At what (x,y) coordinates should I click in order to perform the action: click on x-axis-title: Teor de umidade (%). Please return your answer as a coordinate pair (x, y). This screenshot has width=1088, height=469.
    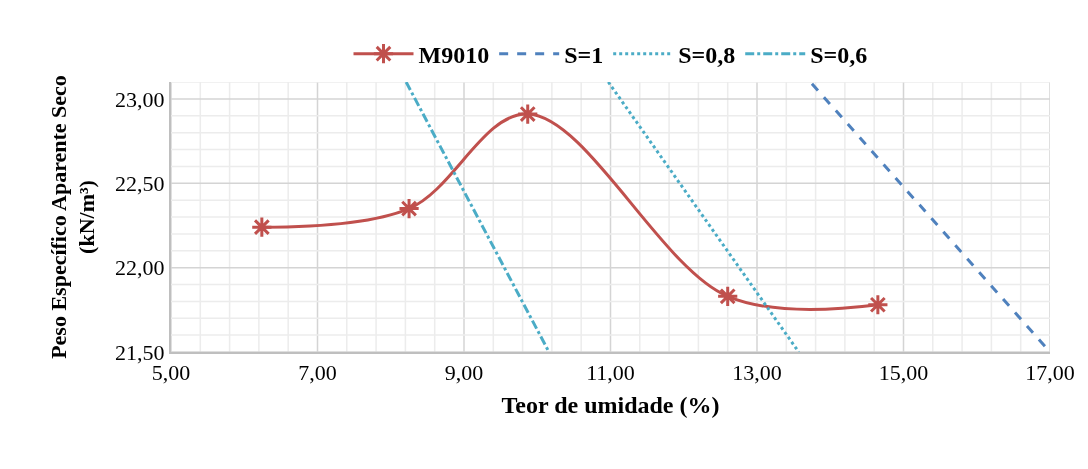
    Looking at the image, I should click on (610, 405).